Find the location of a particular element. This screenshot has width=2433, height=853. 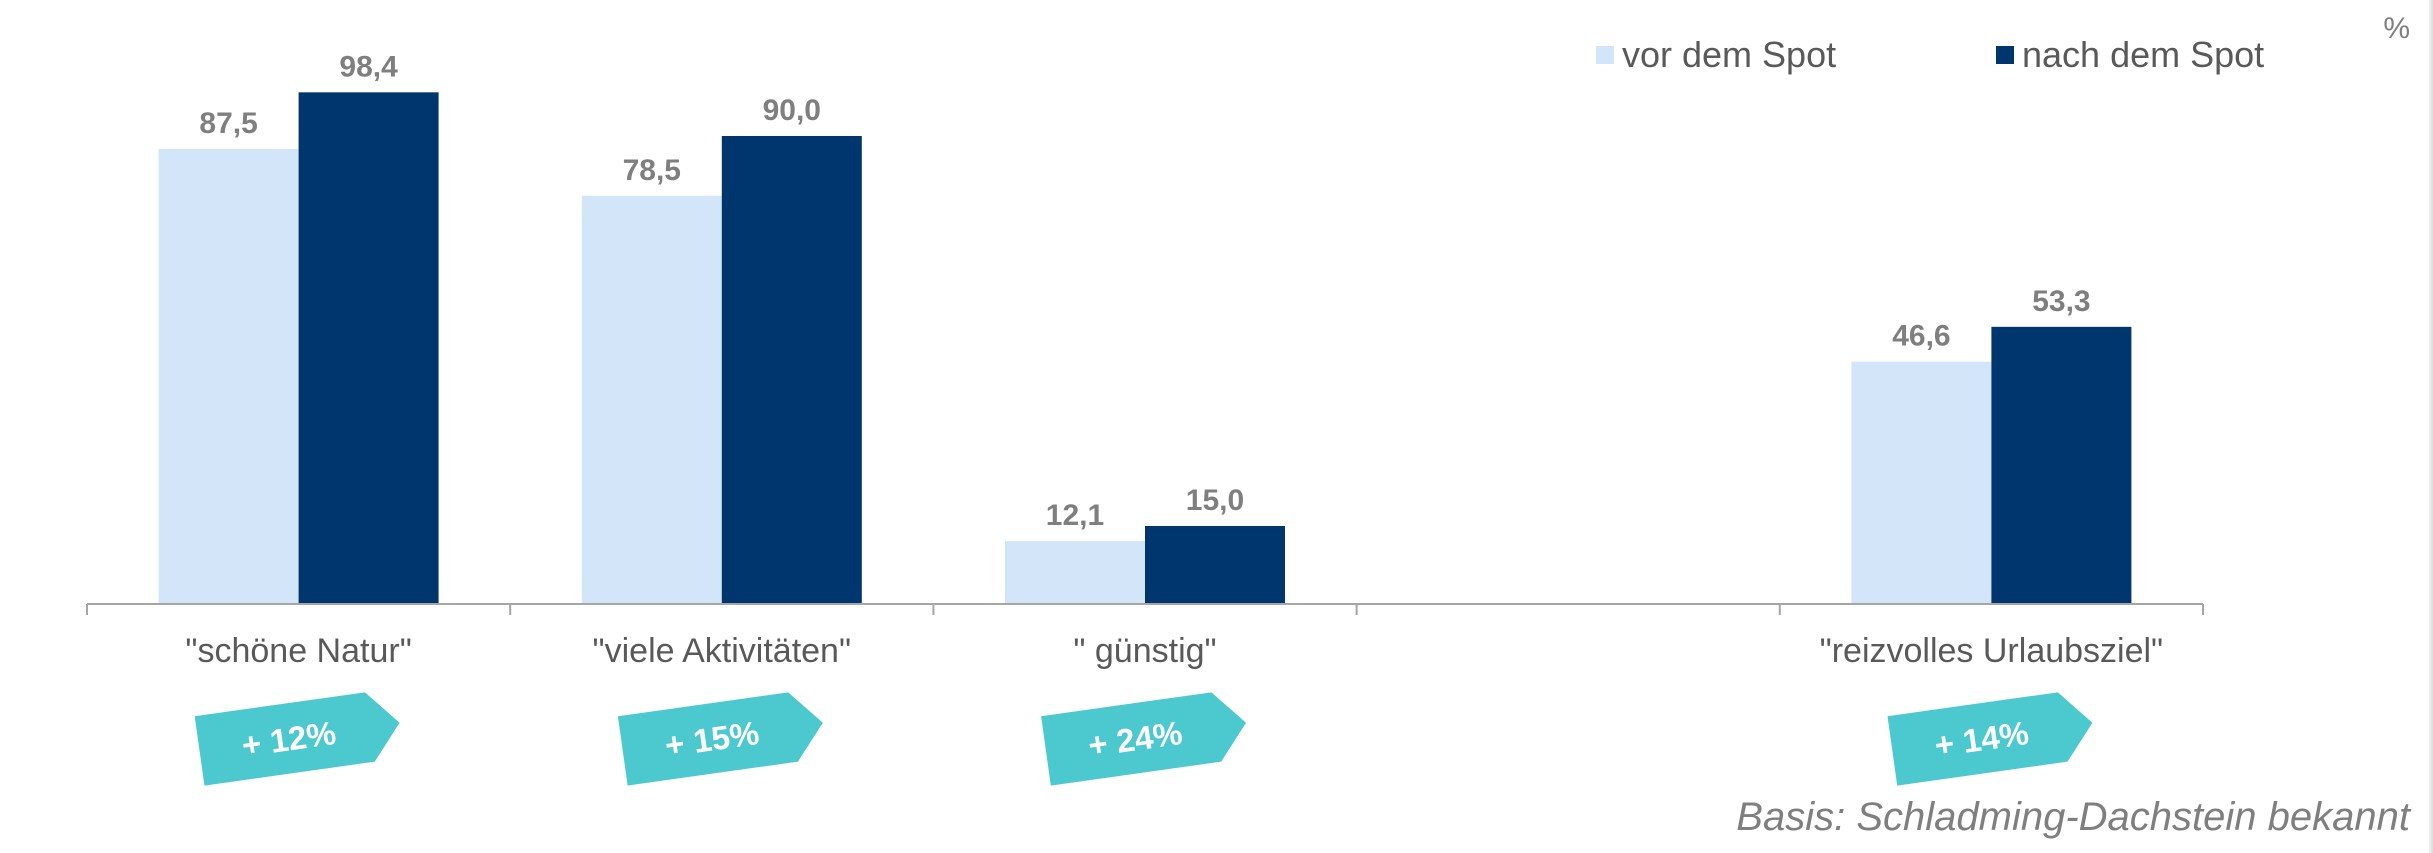

legend-label: vor dem Spot is located at coordinates (1729, 54).